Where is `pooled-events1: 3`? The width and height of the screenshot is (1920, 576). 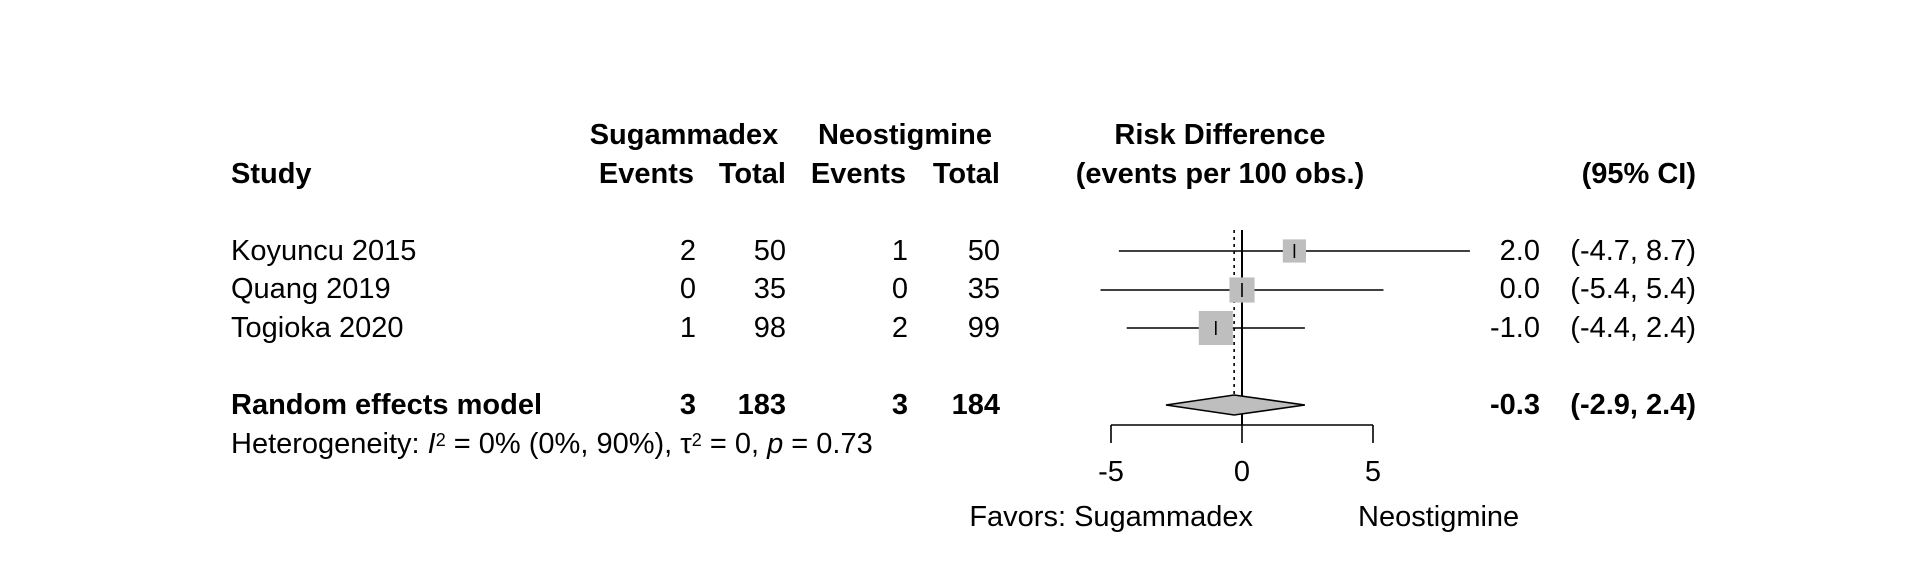 pooled-events1: 3 is located at coordinates (687, 405).